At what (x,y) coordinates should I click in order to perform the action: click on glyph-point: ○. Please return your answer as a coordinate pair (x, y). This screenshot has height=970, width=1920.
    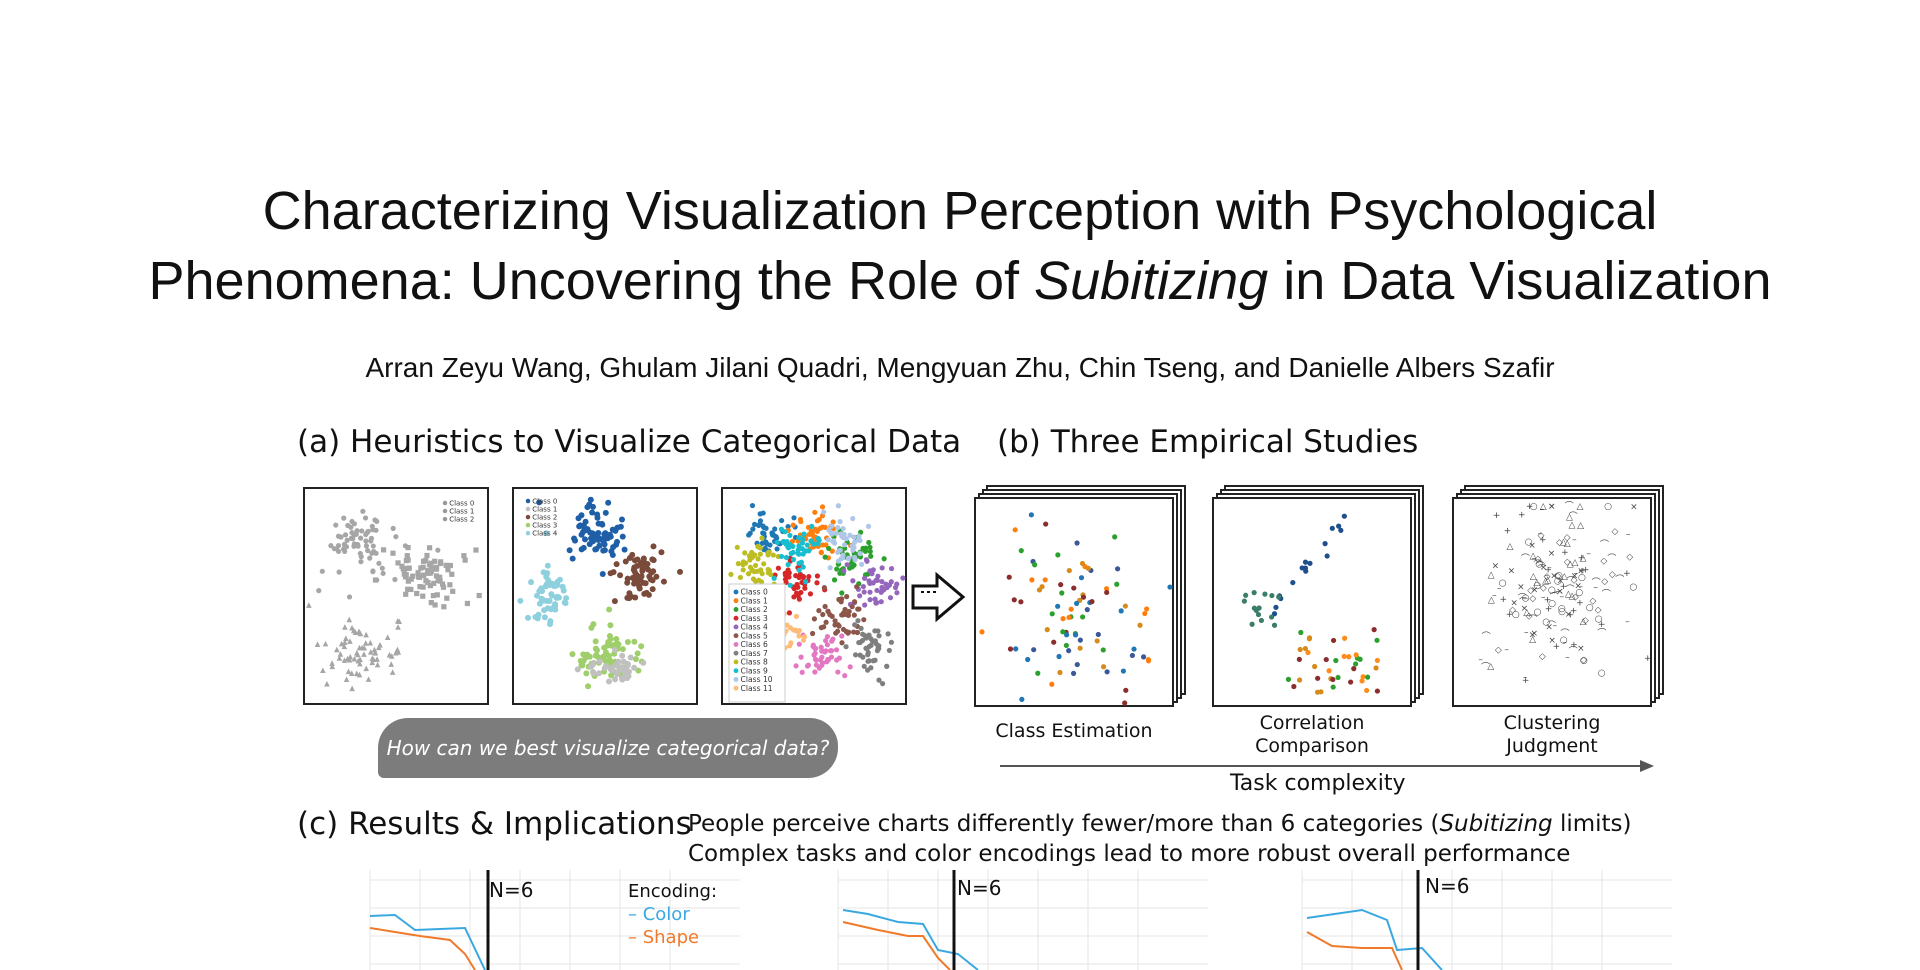
    Looking at the image, I should click on (1608, 507).